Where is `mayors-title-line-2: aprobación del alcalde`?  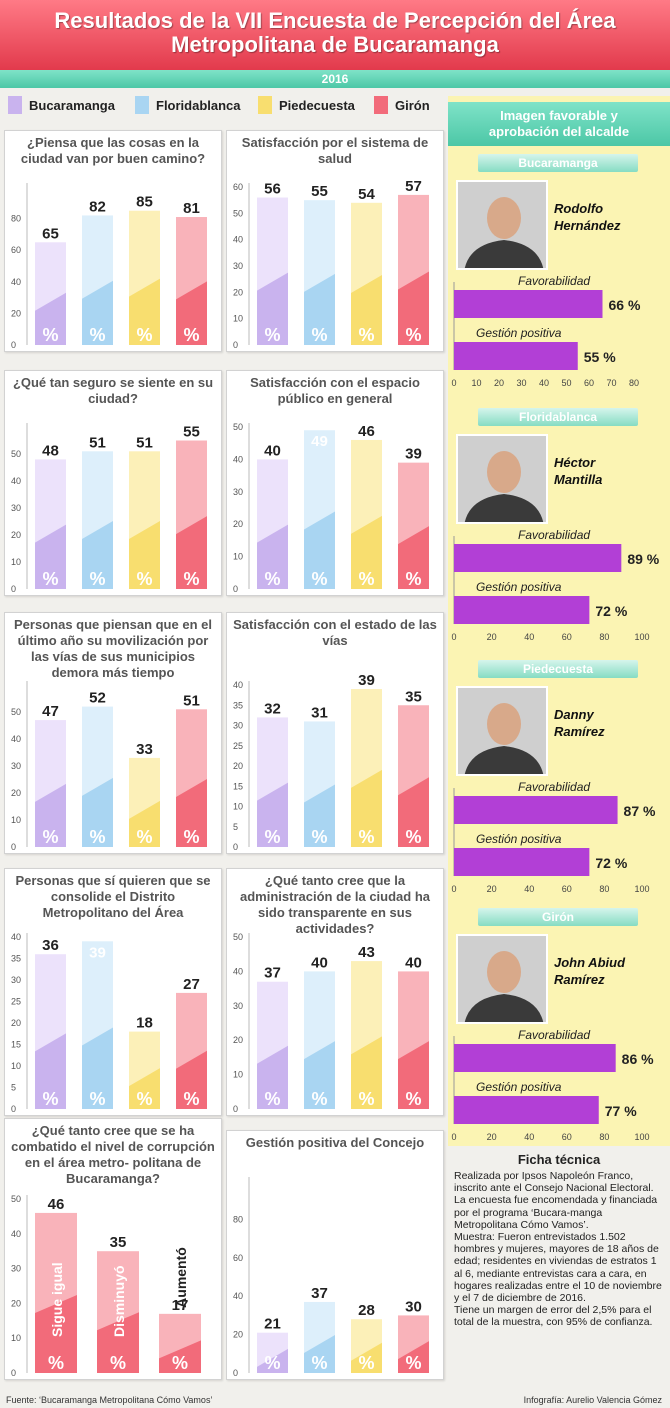
mayors-title-line-2: aprobación del alcalde is located at coordinates (559, 131).